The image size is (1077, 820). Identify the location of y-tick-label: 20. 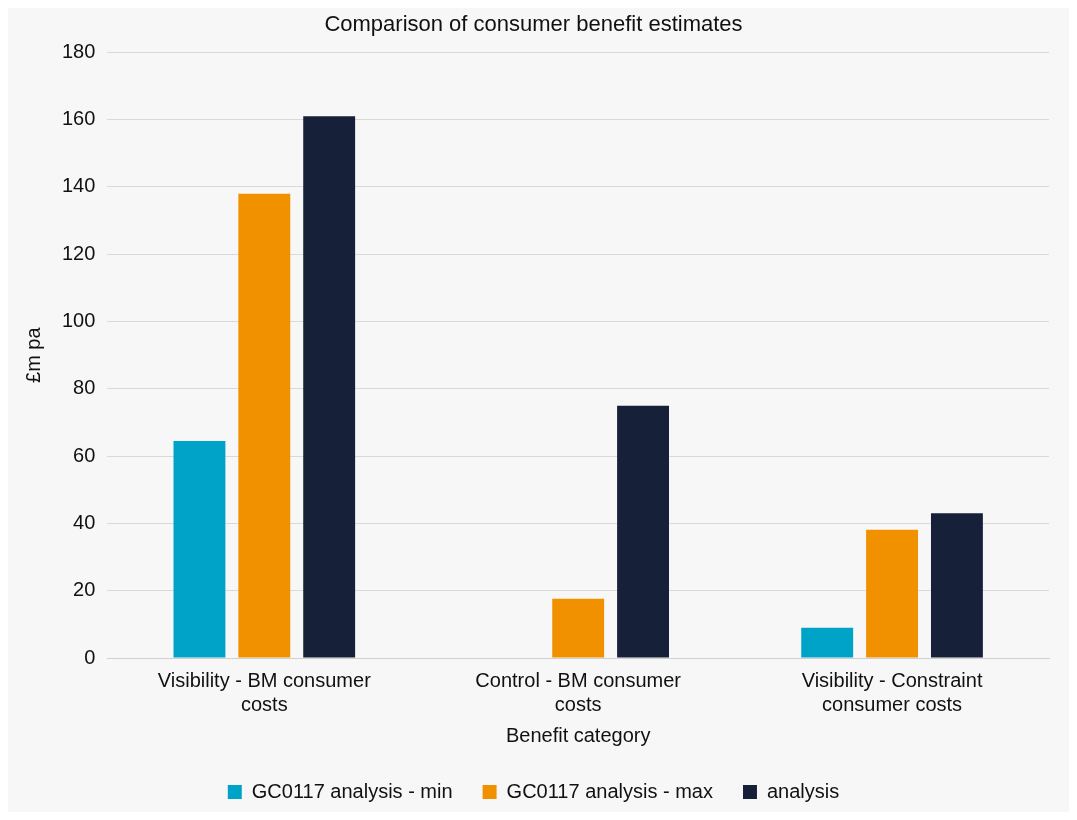
(84, 589).